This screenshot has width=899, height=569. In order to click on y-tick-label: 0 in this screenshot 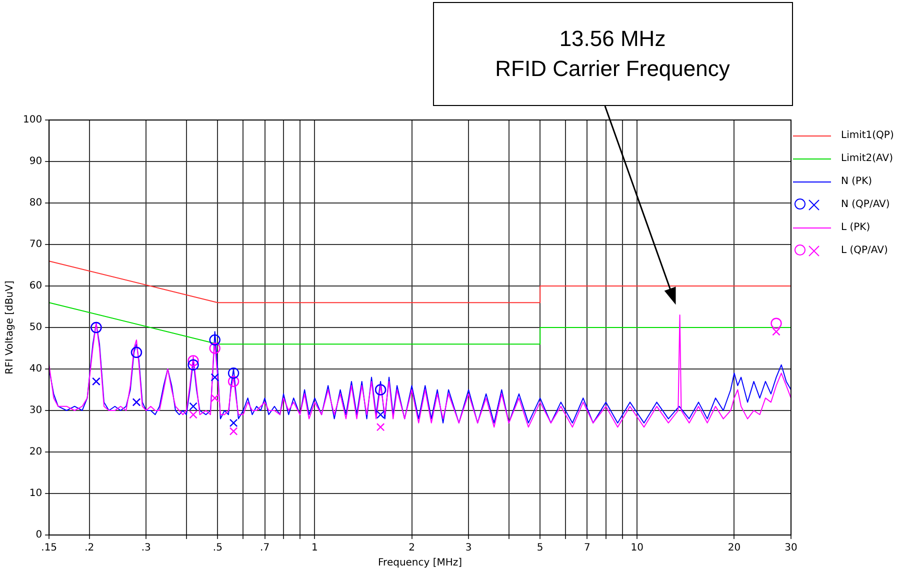, I will do `click(39, 535)`.